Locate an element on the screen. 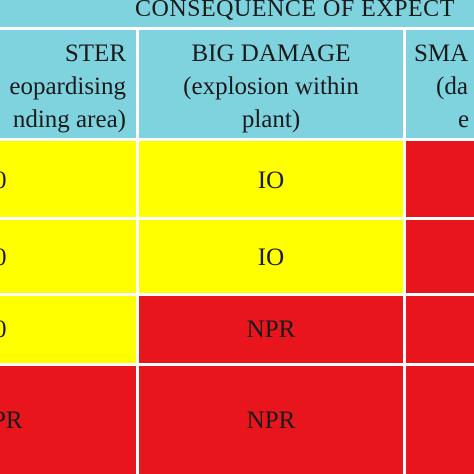  row1-cell-small is located at coordinates (440, 179).